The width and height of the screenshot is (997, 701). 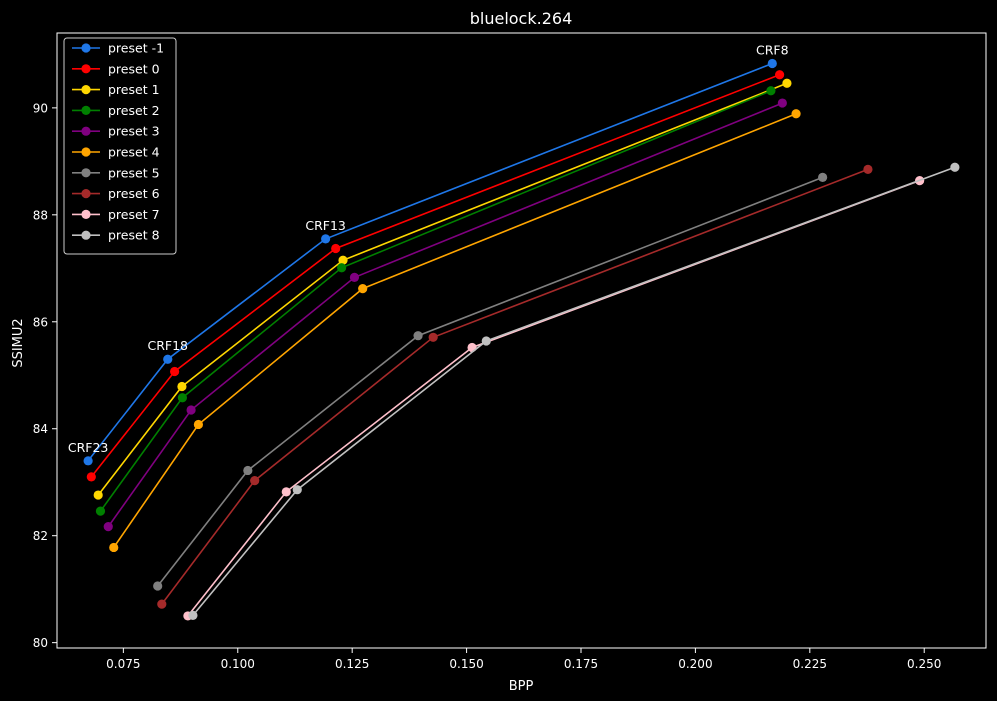 What do you see at coordinates (695, 664) in the screenshot?
I see `x-tick-label: 0.200` at bounding box center [695, 664].